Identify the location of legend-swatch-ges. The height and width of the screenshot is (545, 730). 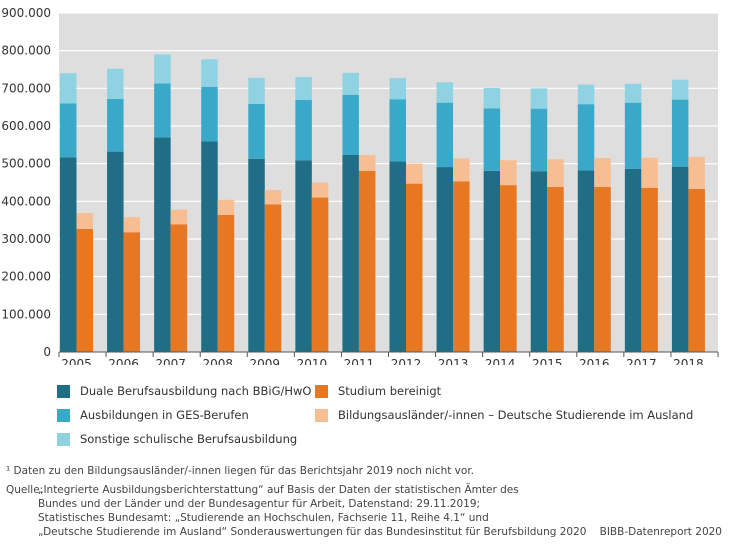
(63, 415).